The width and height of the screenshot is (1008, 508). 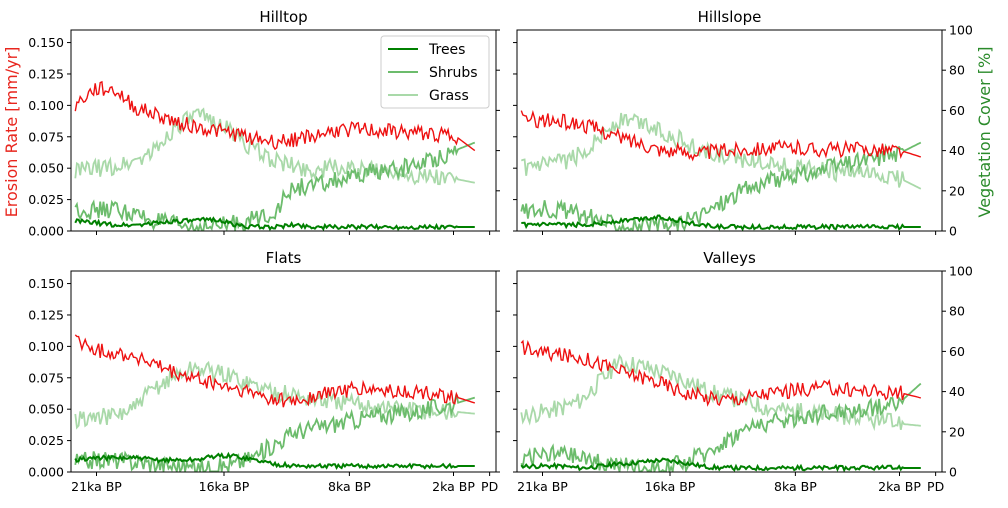 What do you see at coordinates (283, 17) in the screenshot?
I see `panel-title: Hilltop` at bounding box center [283, 17].